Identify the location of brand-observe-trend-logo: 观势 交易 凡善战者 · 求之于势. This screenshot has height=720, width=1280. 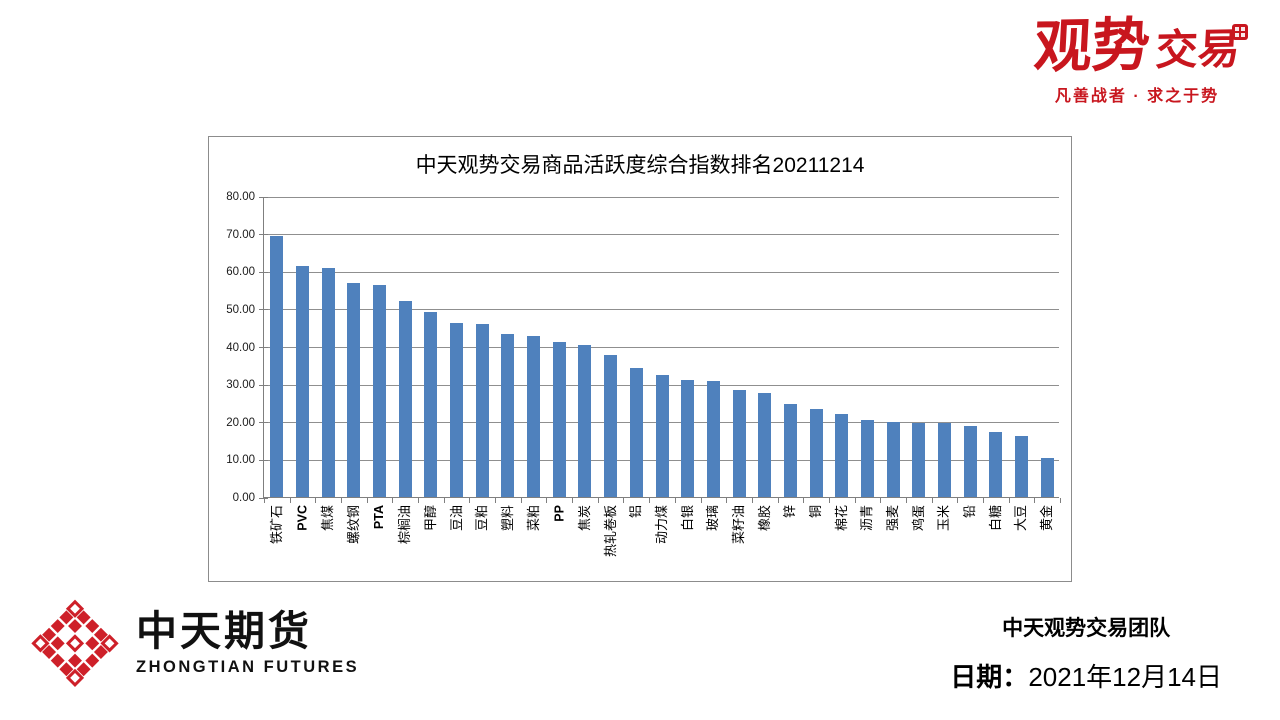
(1139, 58).